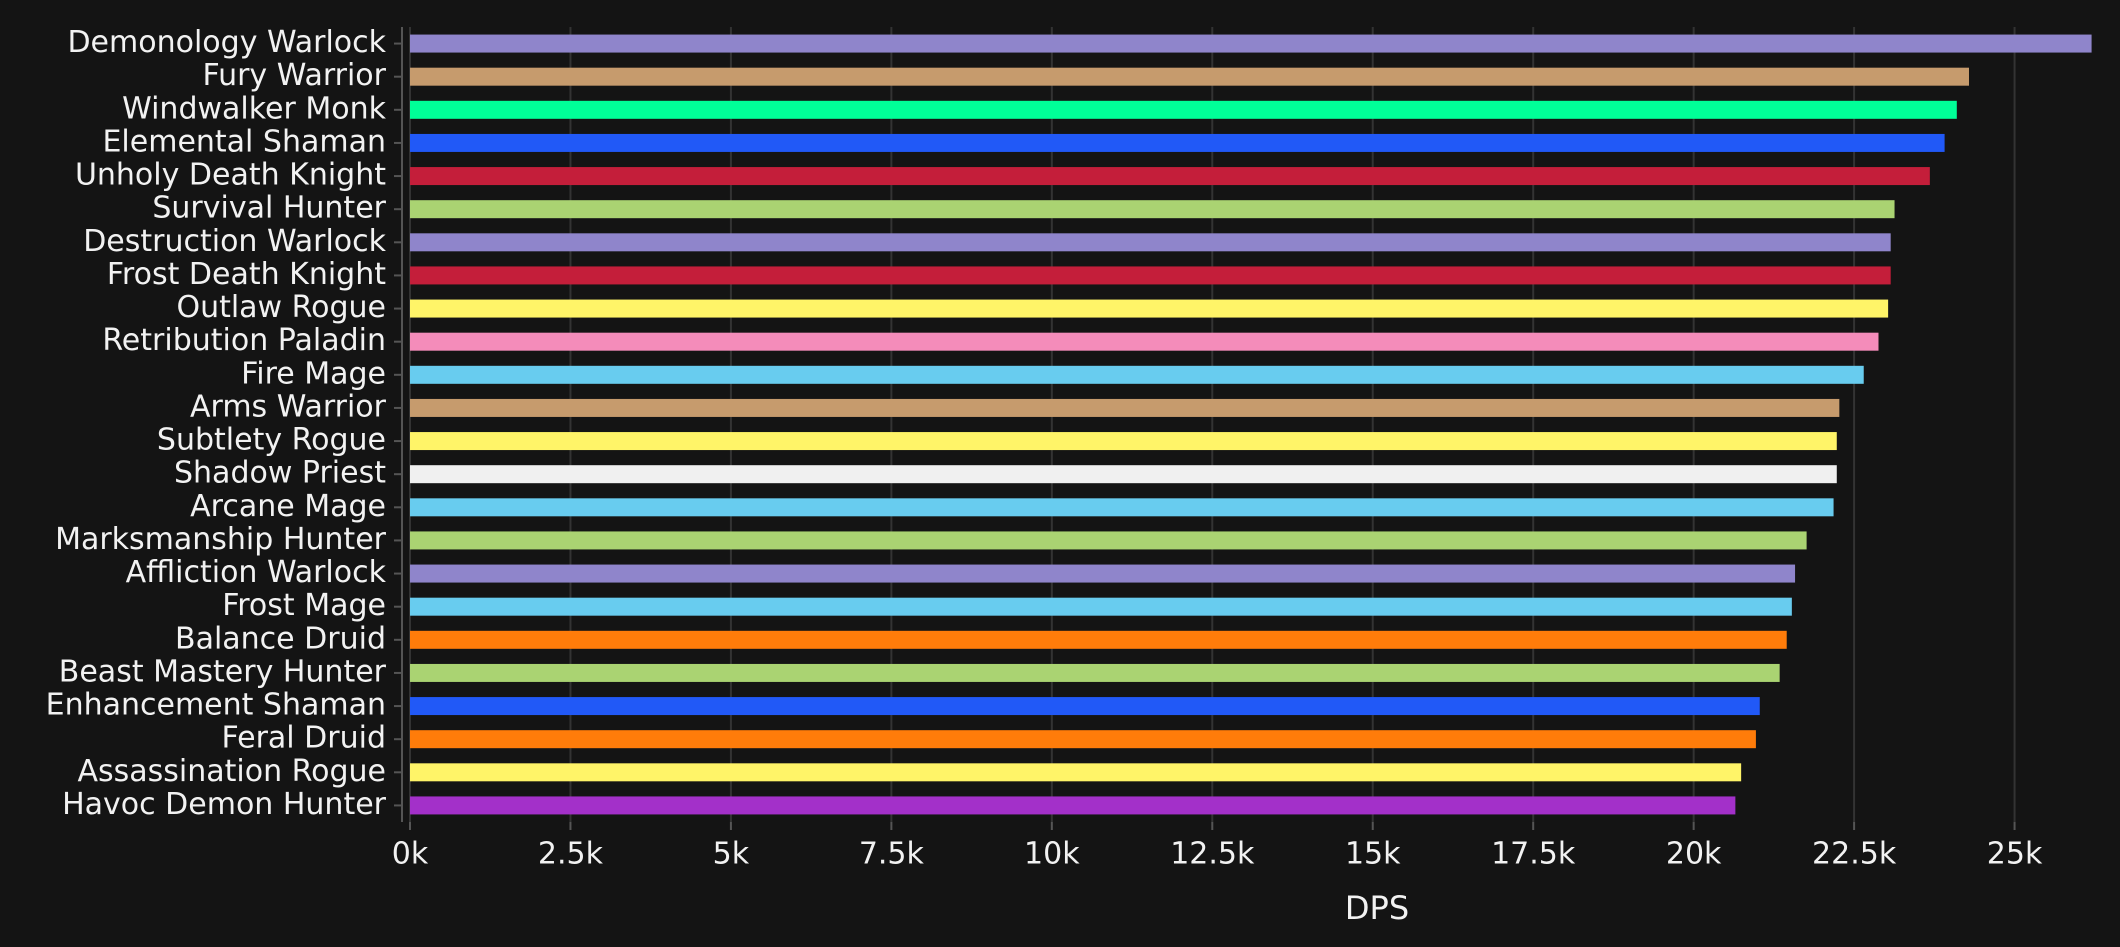 The image size is (2120, 947). What do you see at coordinates (294, 75) in the screenshot?
I see `y-tick-label: Fury Warrior` at bounding box center [294, 75].